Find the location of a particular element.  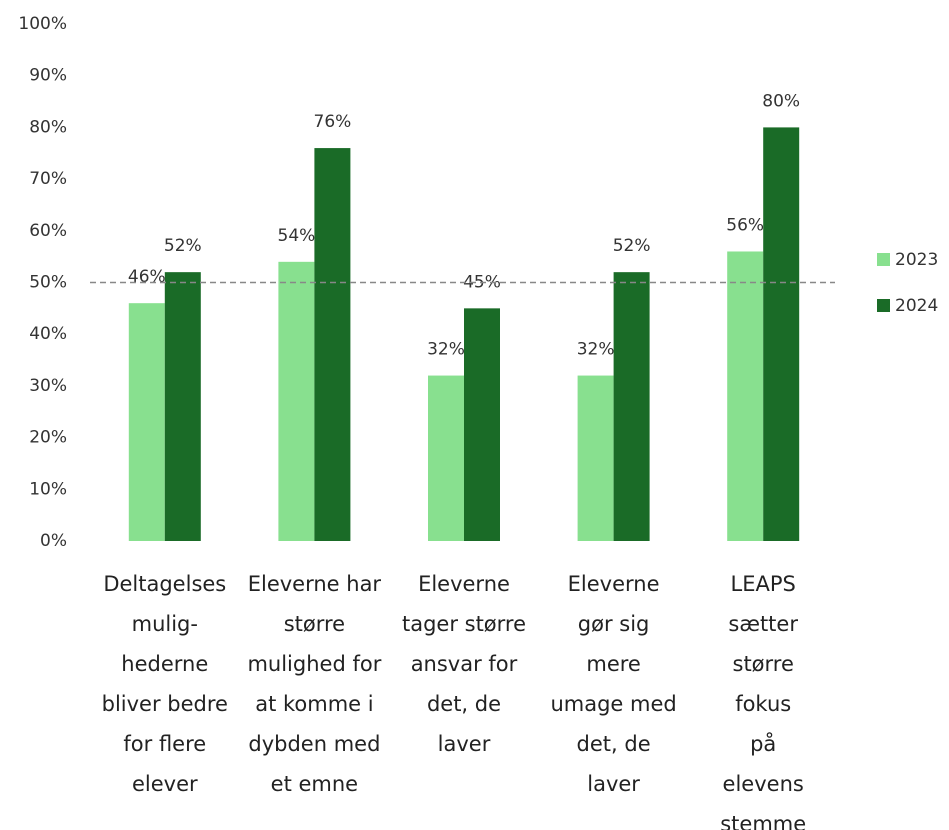

y-tick-label: 10% is located at coordinates (48, 489).